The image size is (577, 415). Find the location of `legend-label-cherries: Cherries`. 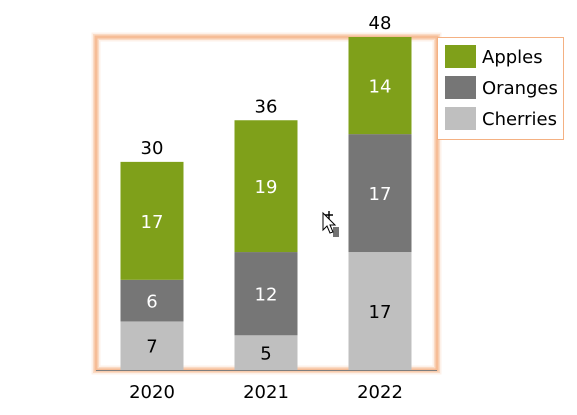

legend-label-cherries: Cherries is located at coordinates (519, 119).